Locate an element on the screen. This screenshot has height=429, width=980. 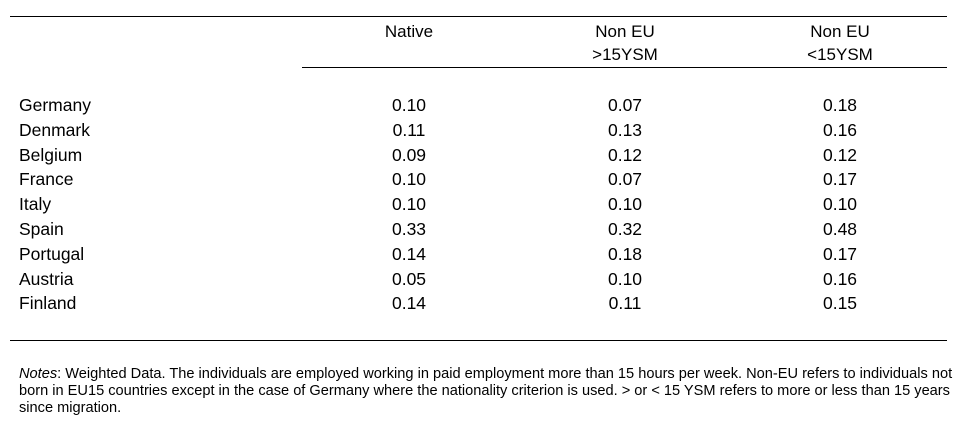
table-row: Germany 0.10 0.07 0.18 is located at coordinates (490, 105).